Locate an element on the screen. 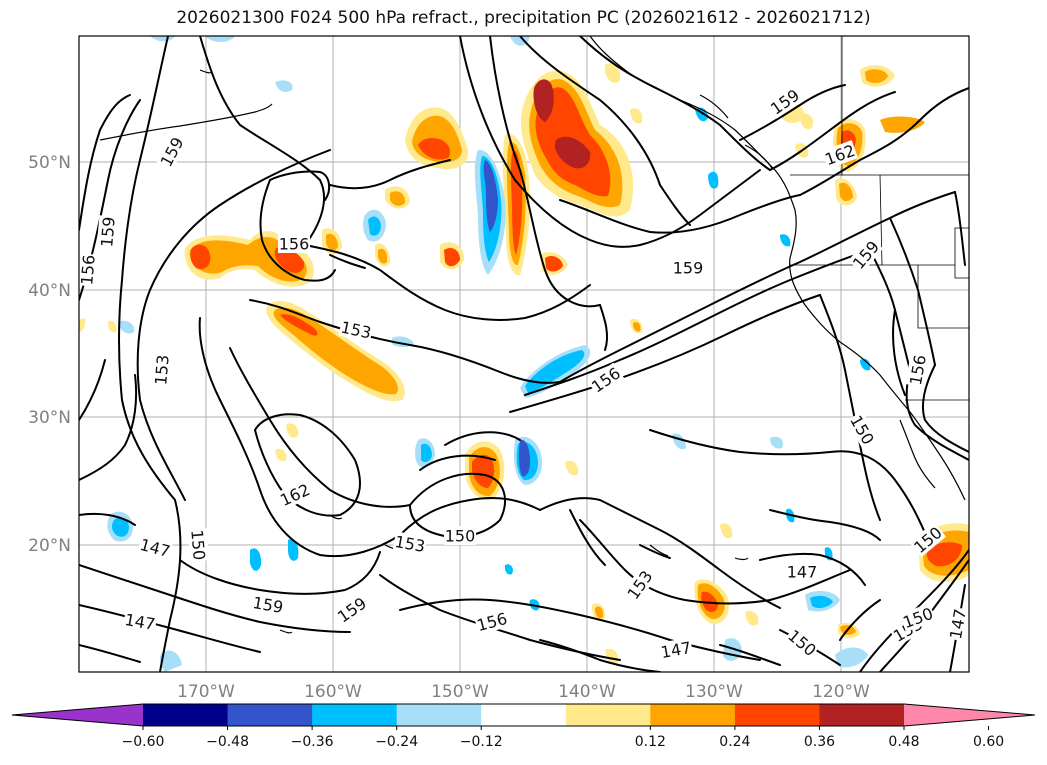 Image resolution: width=1047 pixels, height=765 pixels. lon-label: 160°W is located at coordinates (333, 692).